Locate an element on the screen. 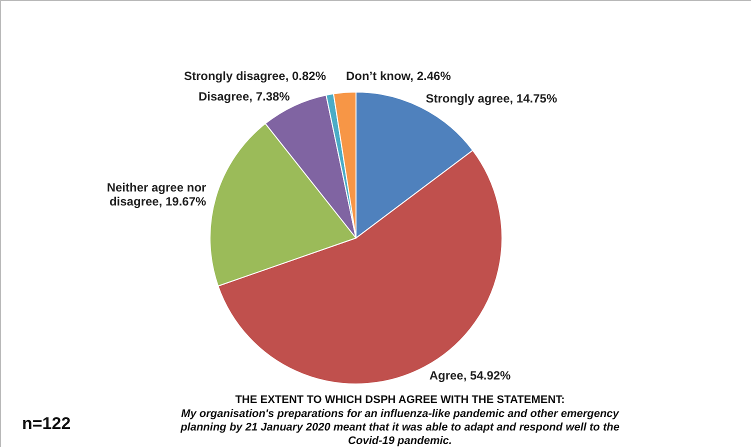 The height and width of the screenshot is (447, 751). slice-label: Neither agree nor disagree, 19.67% is located at coordinates (156, 194).